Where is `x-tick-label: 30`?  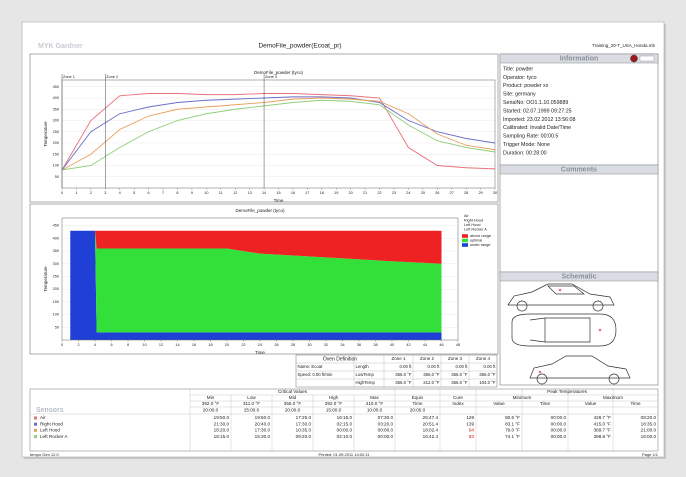 x-tick-label: 30 is located at coordinates (309, 345).